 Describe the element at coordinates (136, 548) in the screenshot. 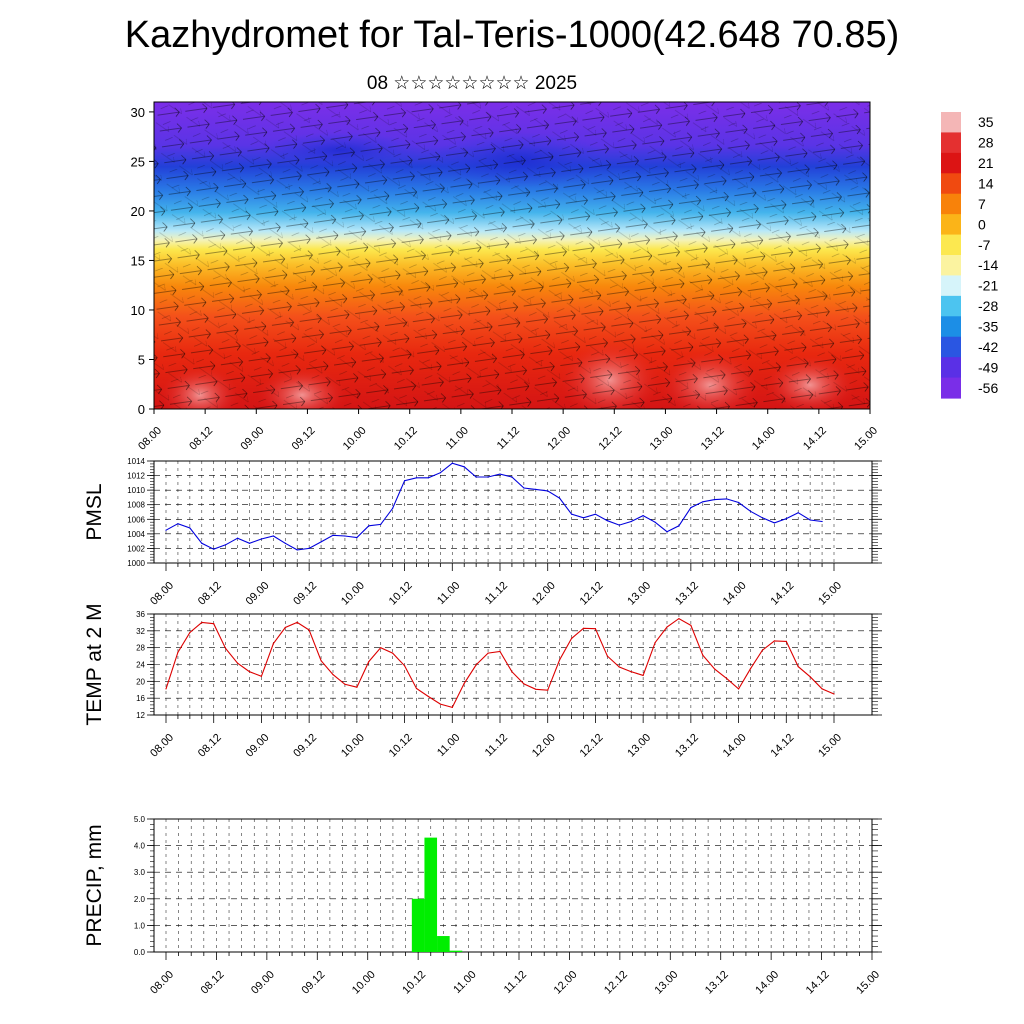

I see `ytick-label: 1002` at that location.